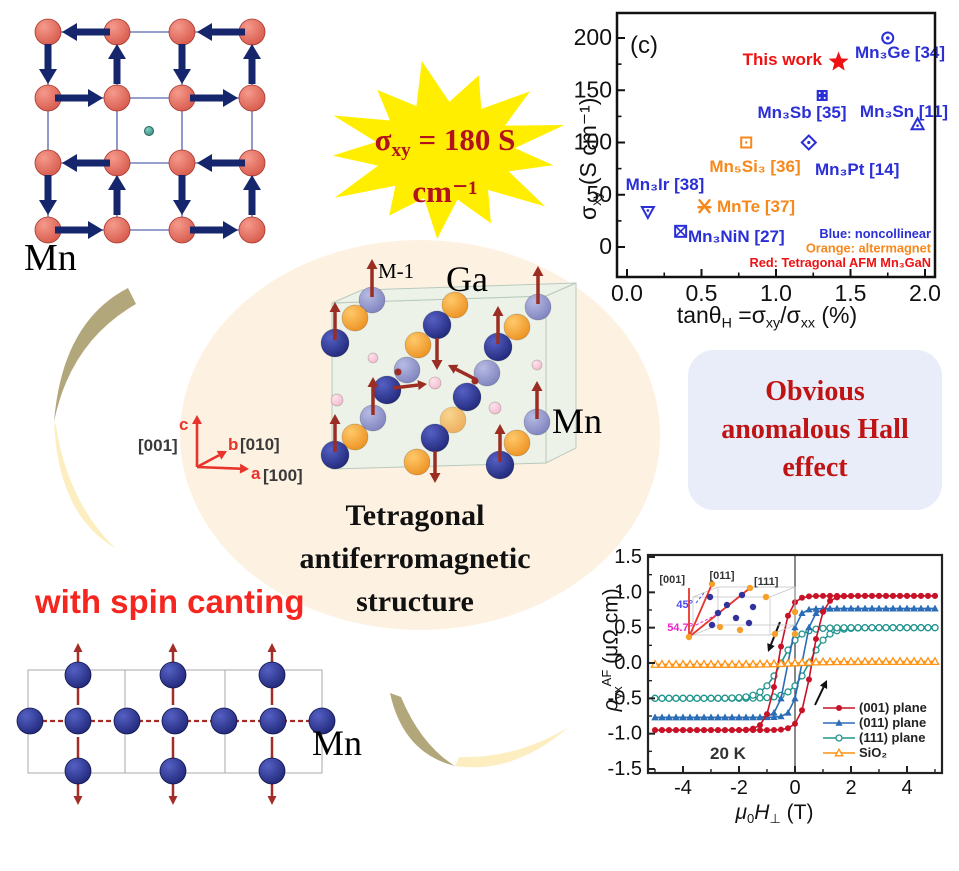 Image resolution: width=959 pixels, height=871 pixels. What do you see at coordinates (702, 293) in the screenshot?
I see `scatter-x-tick: 0.5` at bounding box center [702, 293].